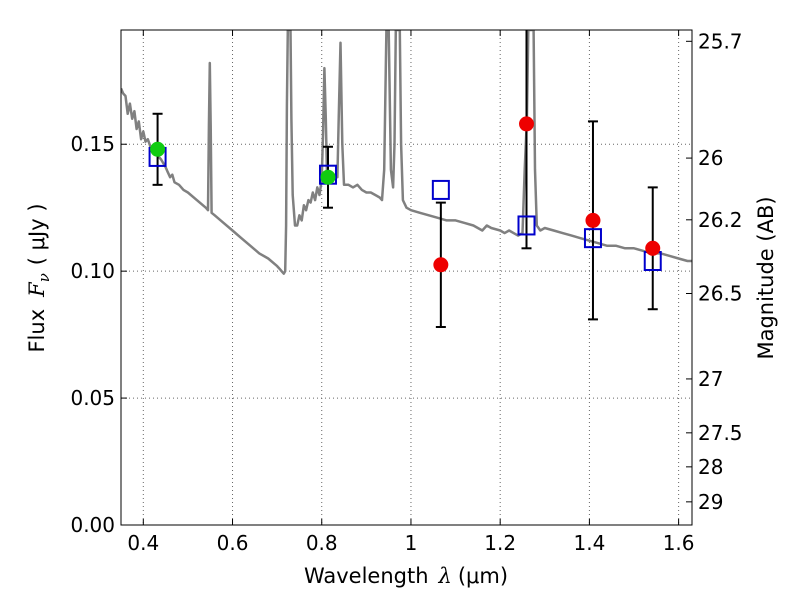 Image resolution: width=800 pixels, height=600 pixels. What do you see at coordinates (720, 220) in the screenshot?
I see `mag-tick-label: 26.2` at bounding box center [720, 220].